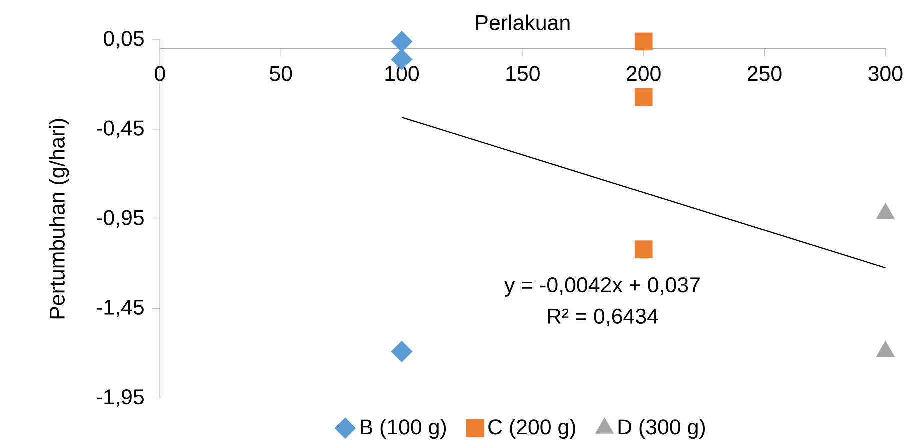 Image resolution: width=912 pixels, height=448 pixels. Describe the element at coordinates (532, 429) in the screenshot. I see `legend-label: C (200 g)` at that location.